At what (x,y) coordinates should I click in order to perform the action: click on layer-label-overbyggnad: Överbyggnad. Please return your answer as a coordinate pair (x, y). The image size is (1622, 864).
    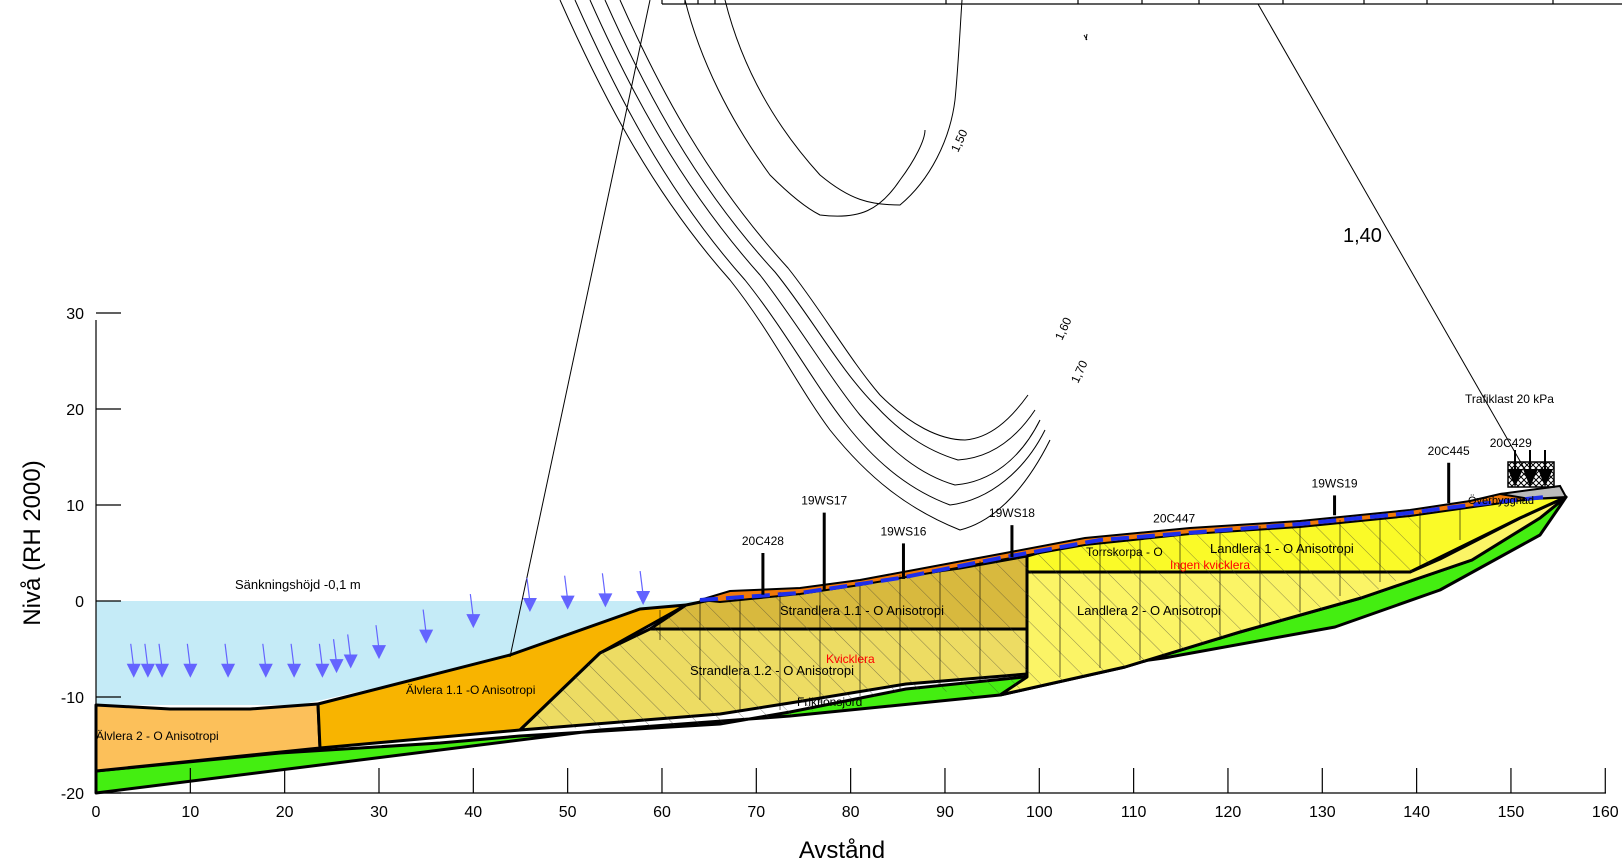
    Looking at the image, I should click on (1501, 501).